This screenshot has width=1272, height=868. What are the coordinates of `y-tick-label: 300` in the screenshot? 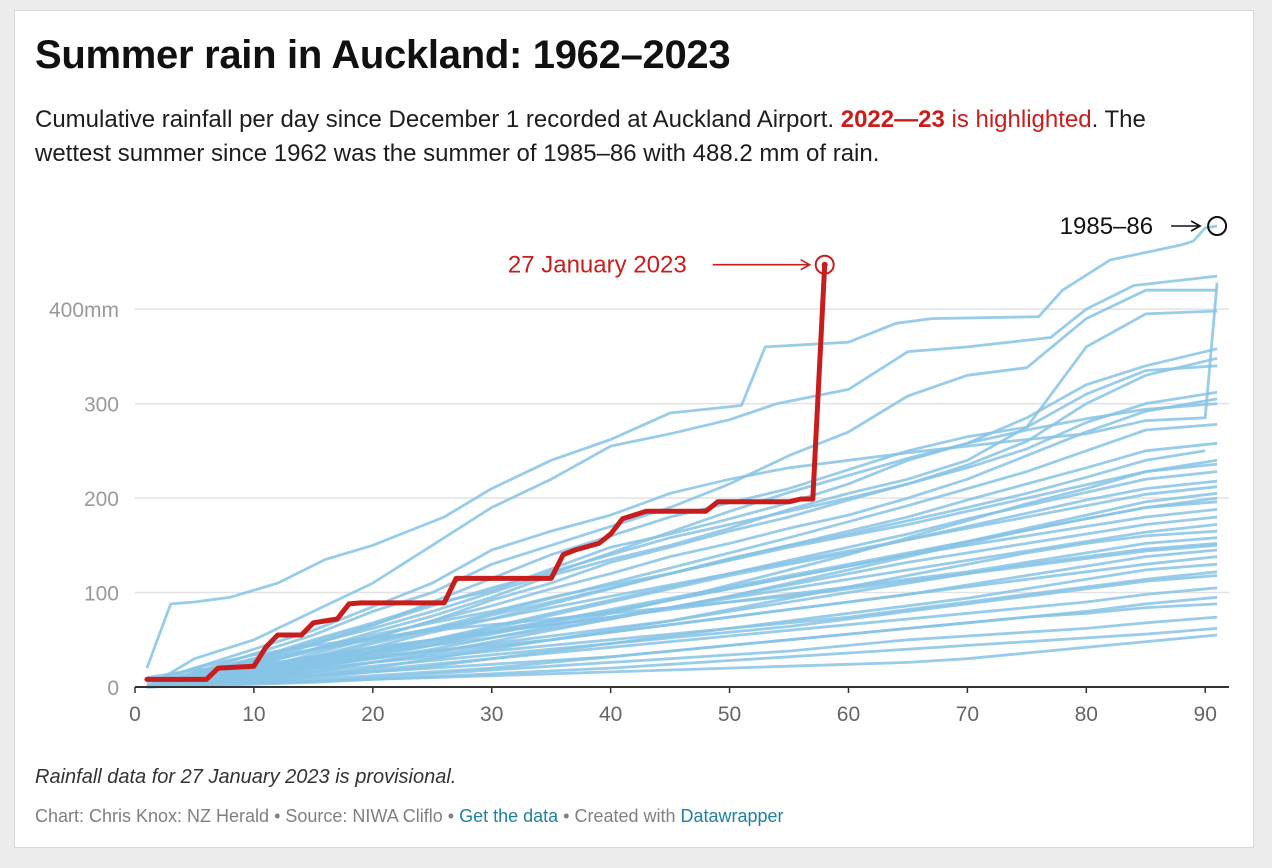 It's located at (101, 405).